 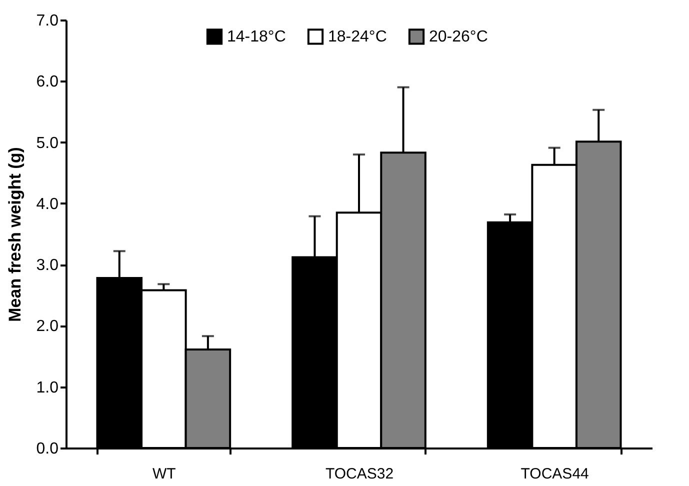 What do you see at coordinates (164, 474) in the screenshot?
I see `x-tick-label: WT` at bounding box center [164, 474].